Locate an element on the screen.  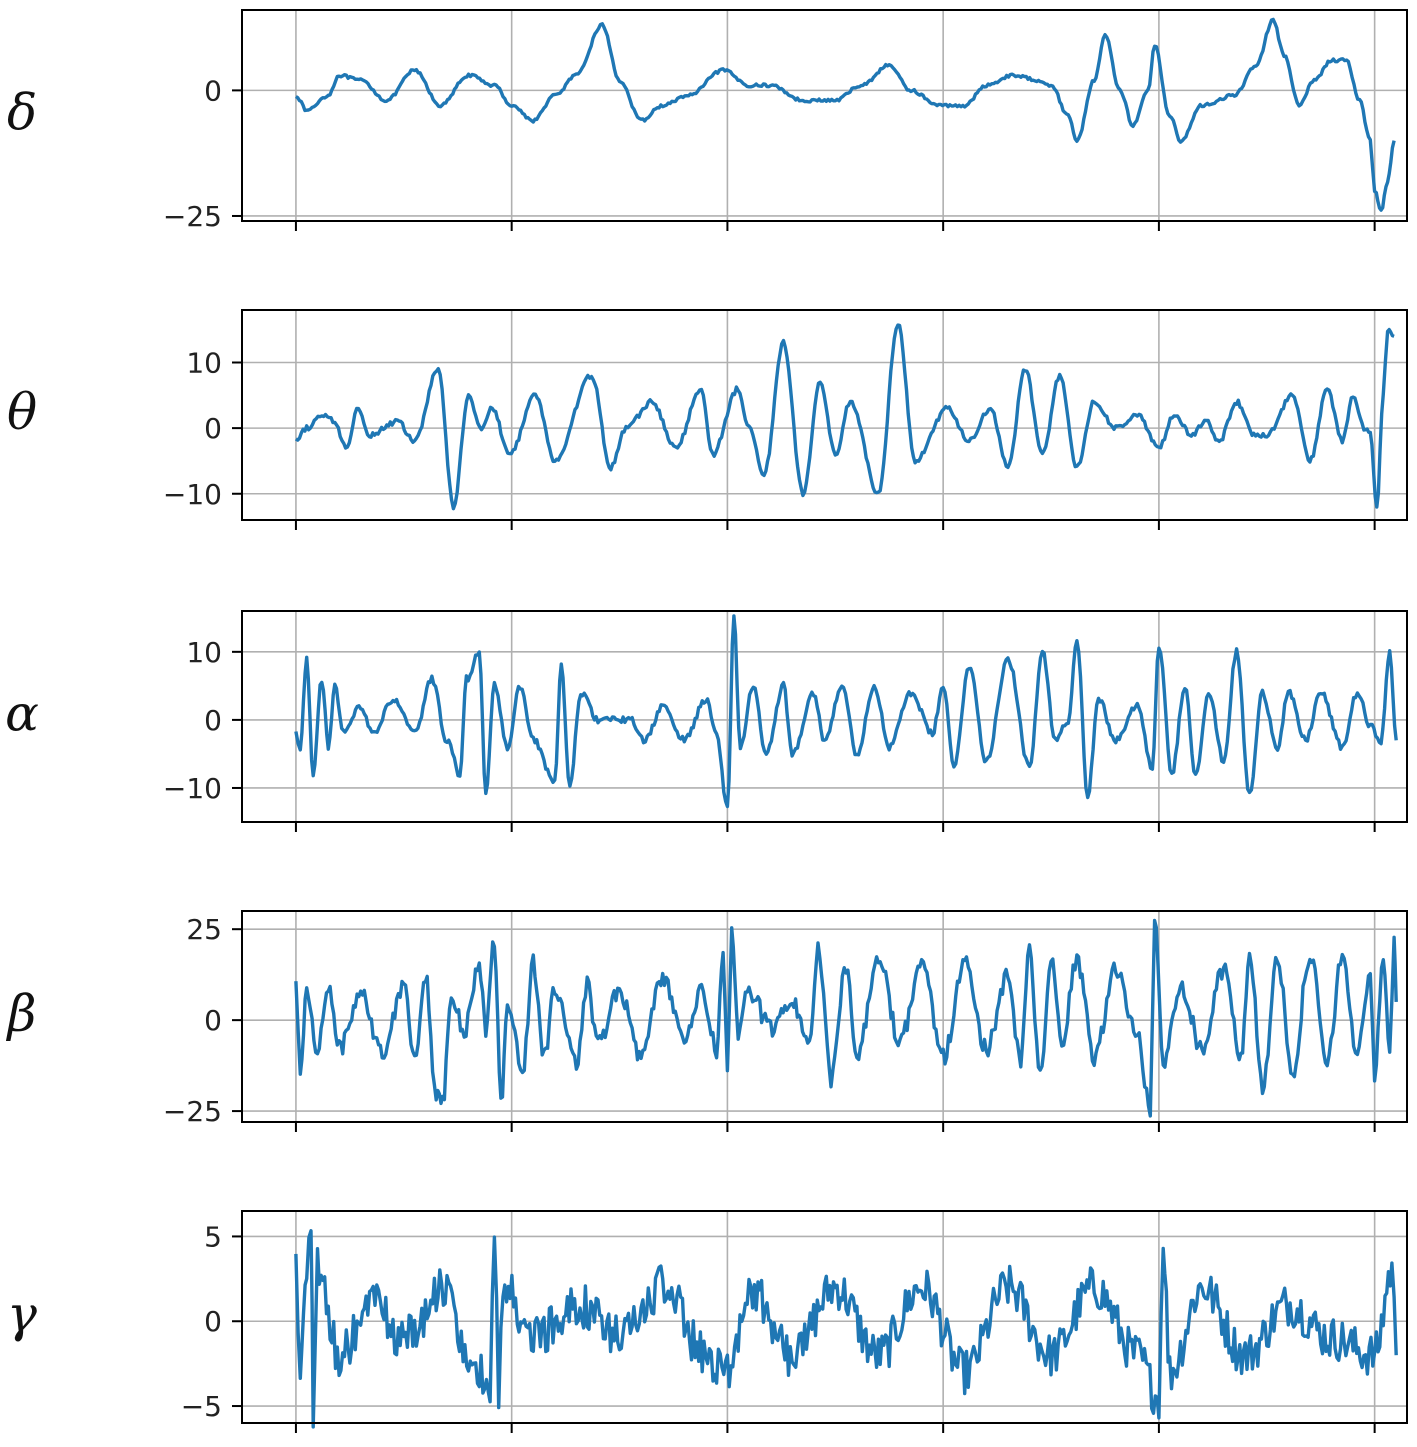
y-tick-label: 5 is located at coordinates (213, 1236).